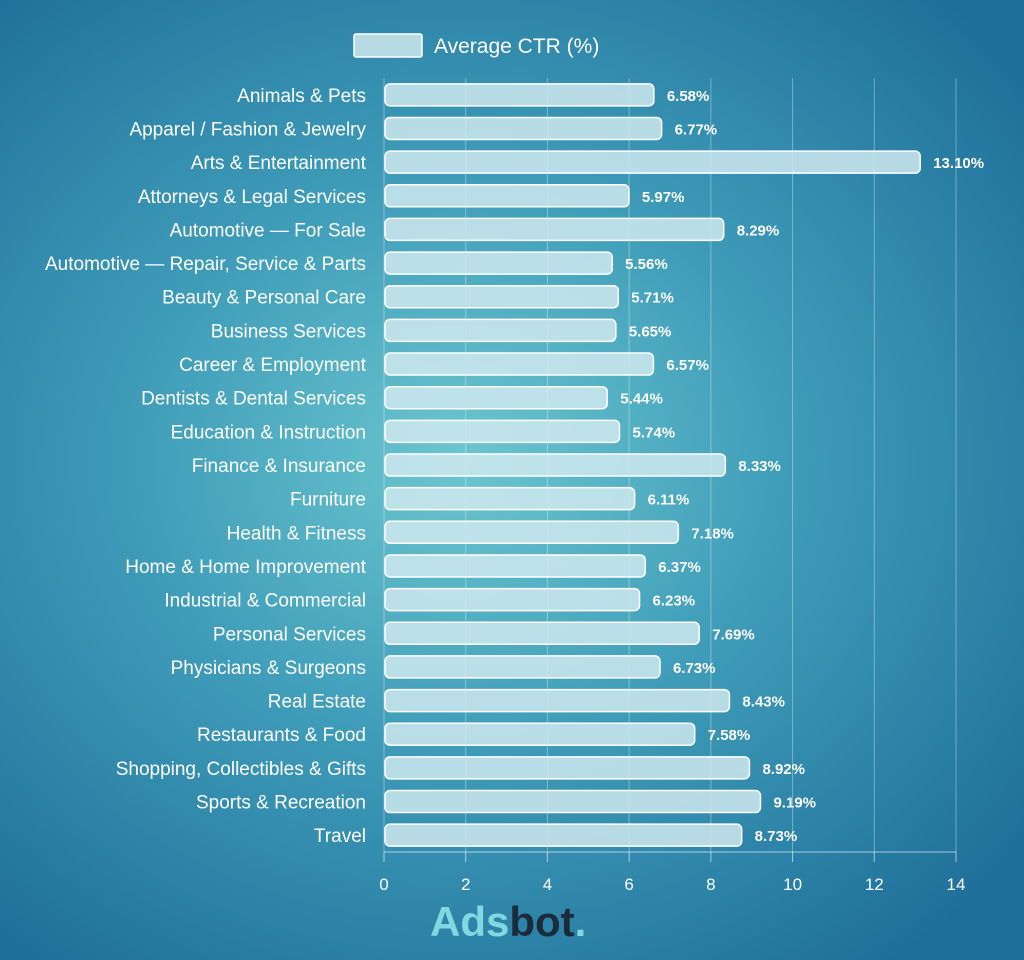 The width and height of the screenshot is (1024, 960). I want to click on data-label: 6.37%, so click(679, 567).